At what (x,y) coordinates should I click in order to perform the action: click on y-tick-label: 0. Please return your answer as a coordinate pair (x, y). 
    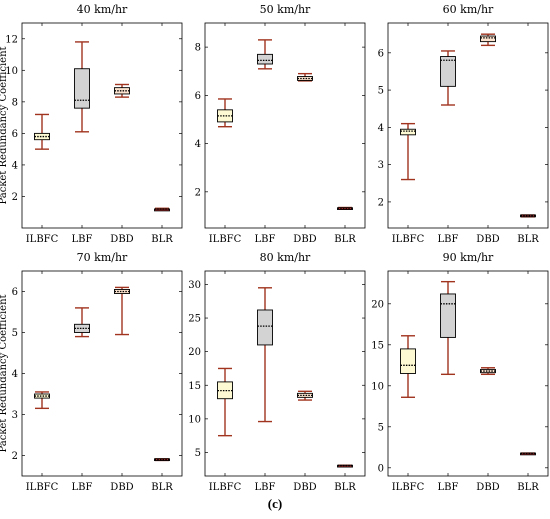
    Looking at the image, I should click on (381, 468).